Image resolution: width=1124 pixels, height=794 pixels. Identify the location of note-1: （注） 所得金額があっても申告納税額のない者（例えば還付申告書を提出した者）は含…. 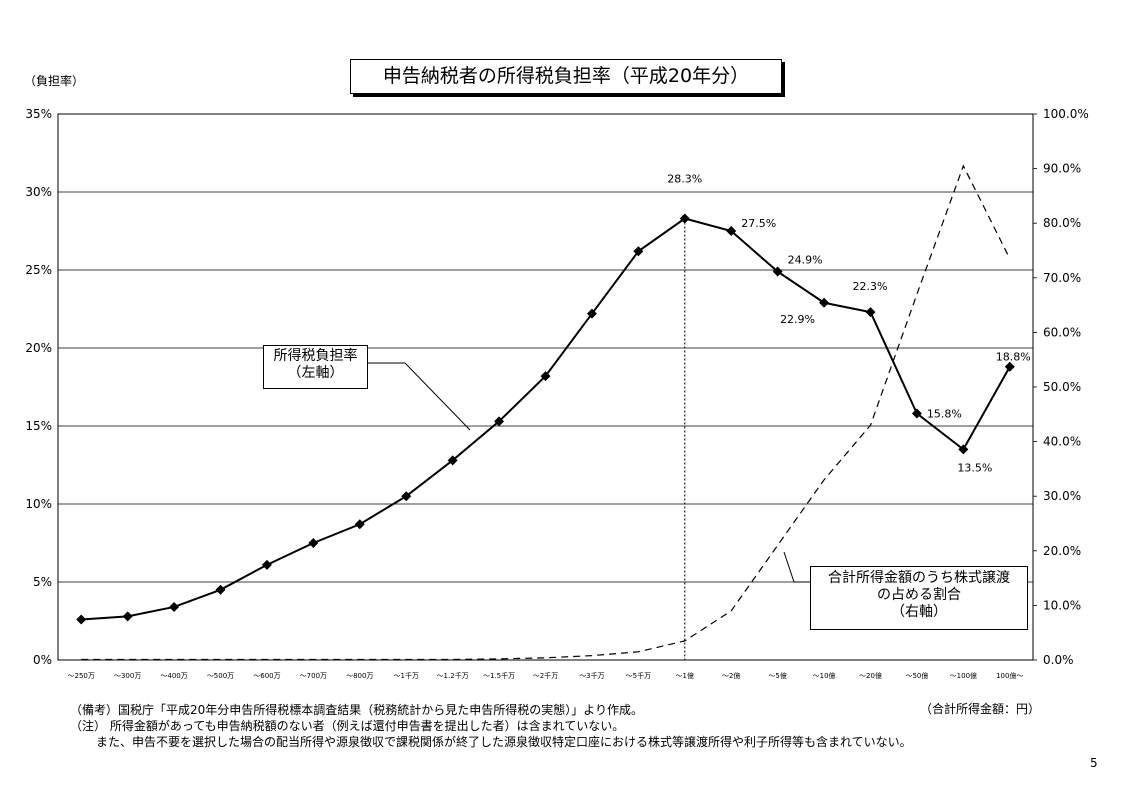
(347, 726).